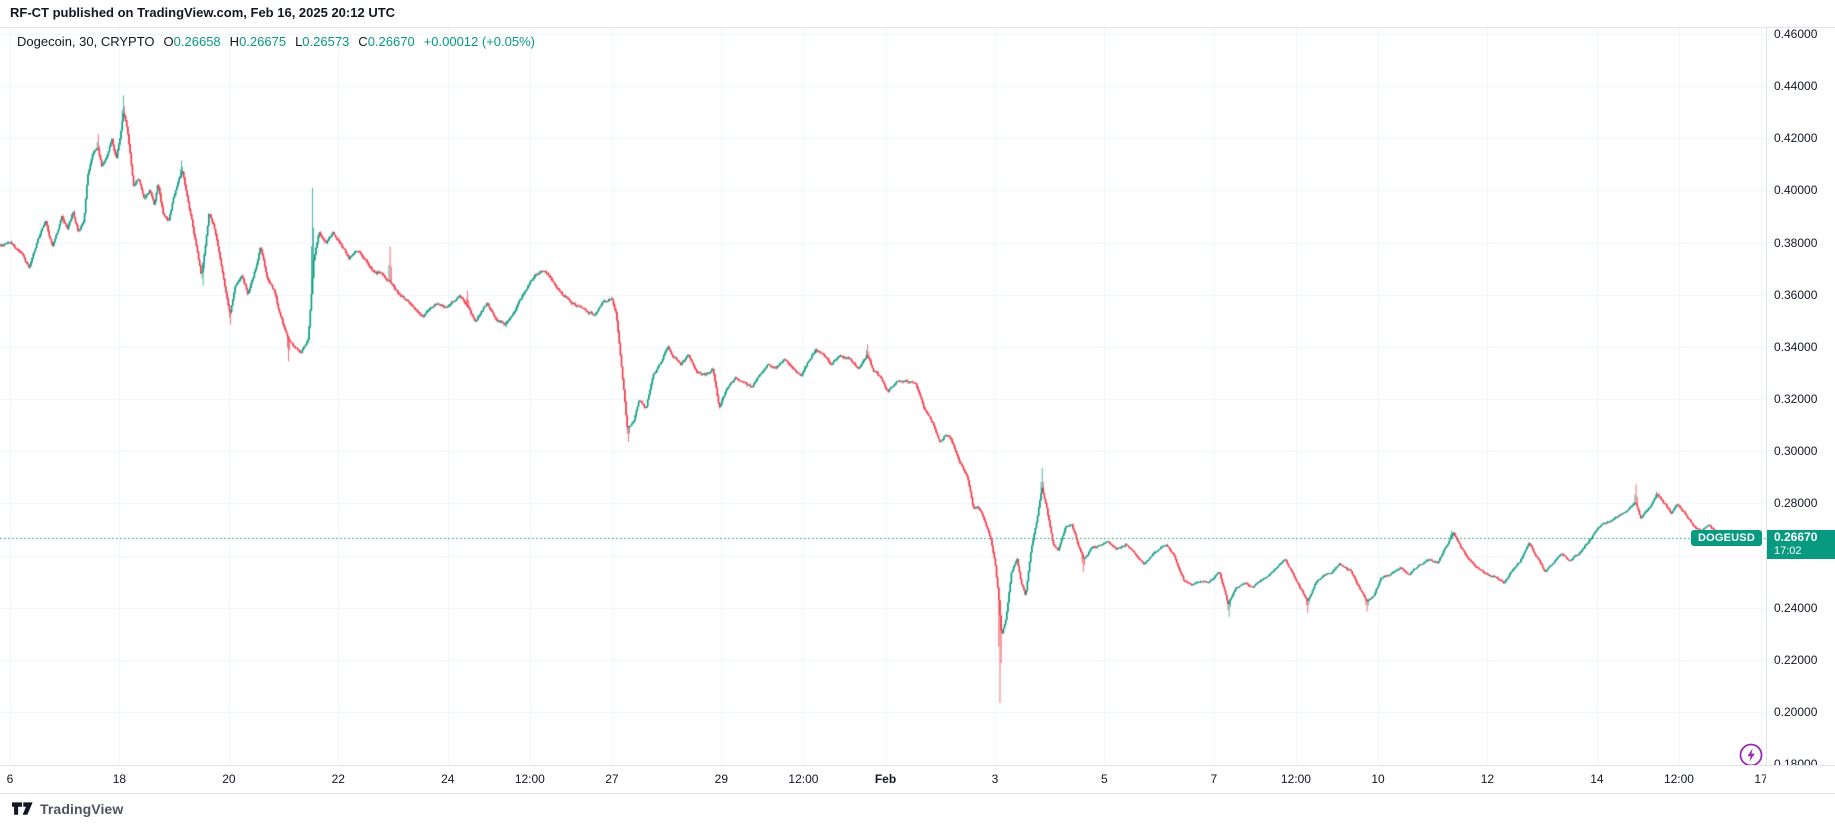 The width and height of the screenshot is (1835, 829). Describe the element at coordinates (1796, 451) in the screenshot. I see `price-axis-label: 0.30000` at that location.